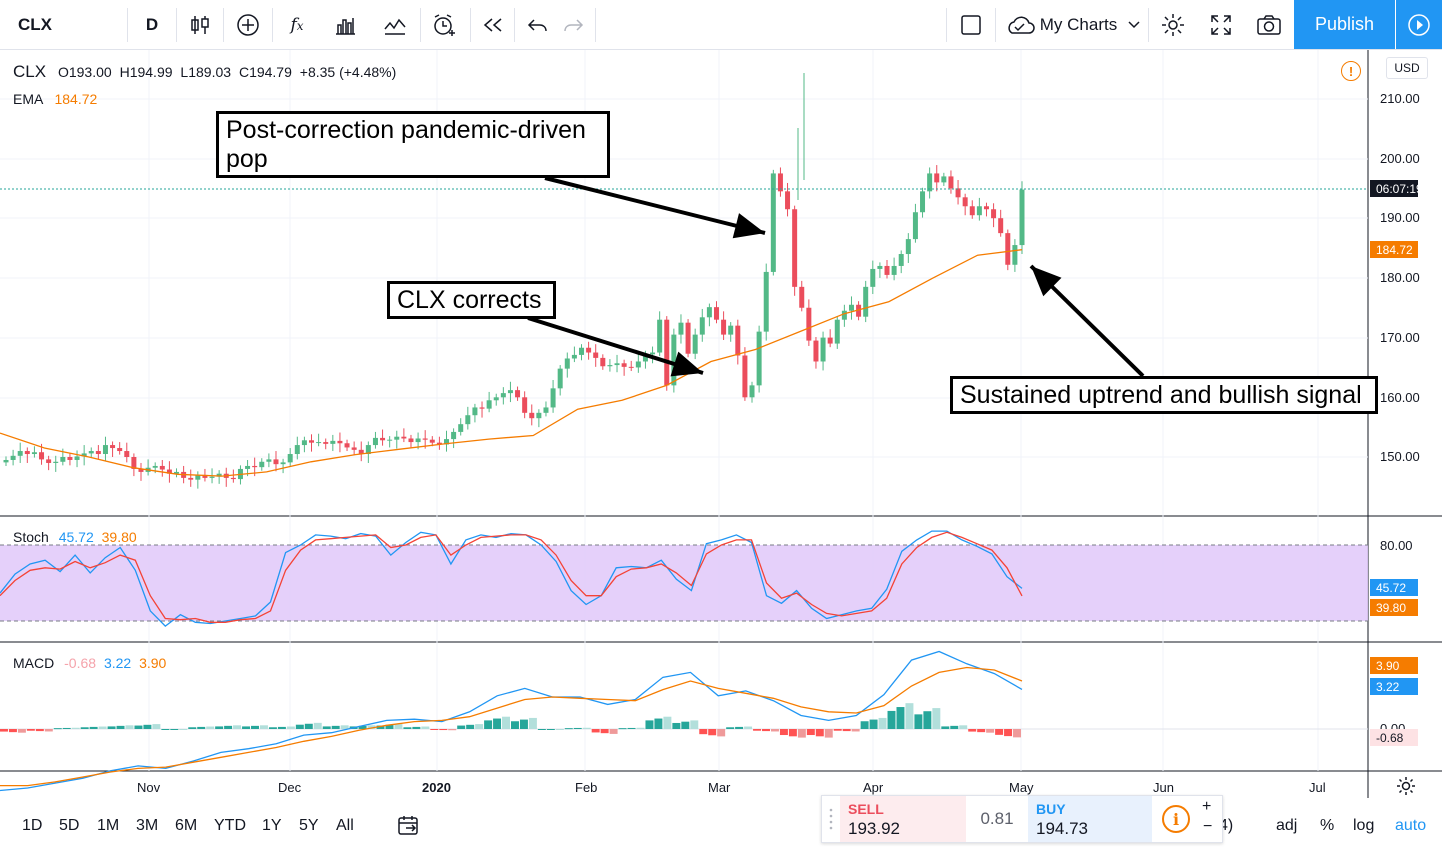 The width and height of the screenshot is (1442, 855). What do you see at coordinates (309, 825) in the screenshot?
I see `range-5y: 5Y` at bounding box center [309, 825].